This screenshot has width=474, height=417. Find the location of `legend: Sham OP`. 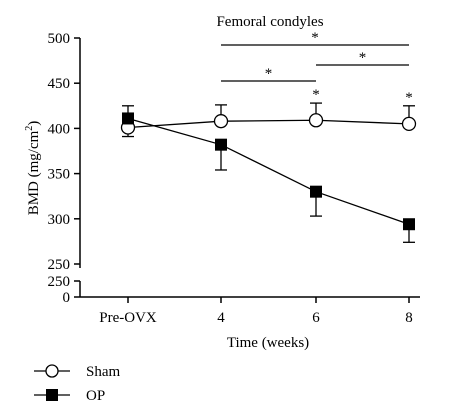

legend: Sham OP is located at coordinates (77, 384).